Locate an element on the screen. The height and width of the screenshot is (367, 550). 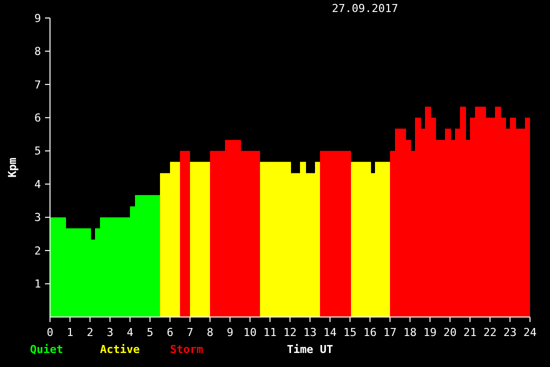
text: Storm is located at coordinates (187, 349).